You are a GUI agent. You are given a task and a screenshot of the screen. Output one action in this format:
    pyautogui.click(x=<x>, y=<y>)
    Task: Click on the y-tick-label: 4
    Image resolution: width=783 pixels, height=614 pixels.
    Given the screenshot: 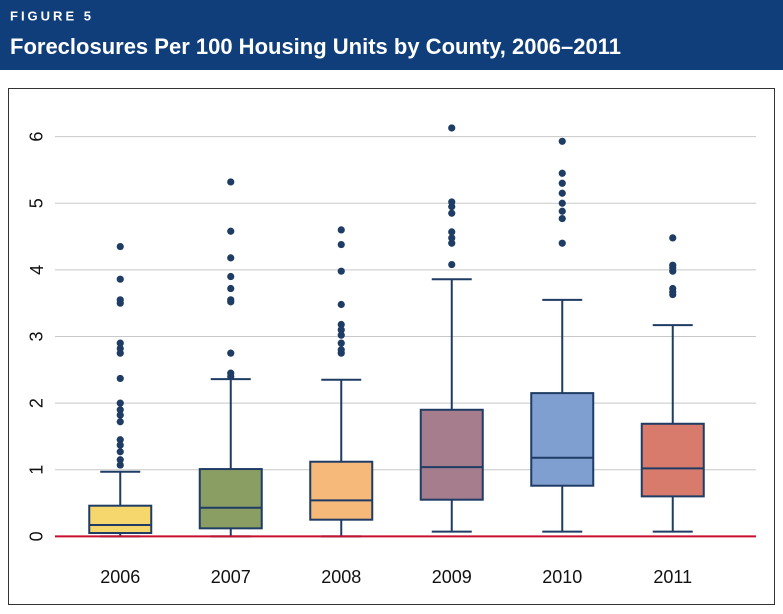 What is the action you would take?
    pyautogui.click(x=37, y=270)
    